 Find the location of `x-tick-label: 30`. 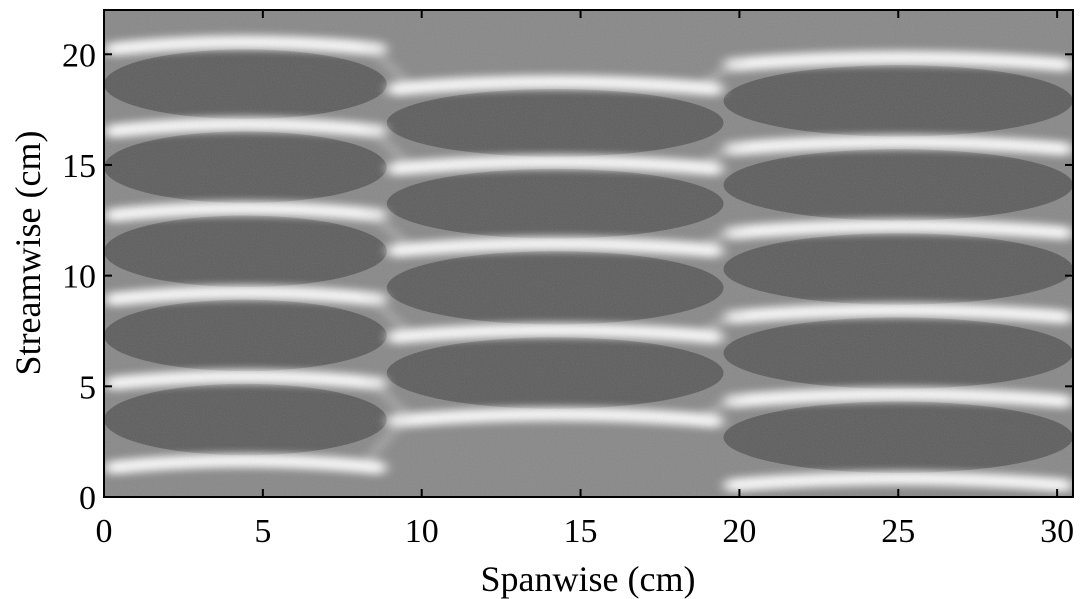

x-tick-label: 30 is located at coordinates (1057, 531).